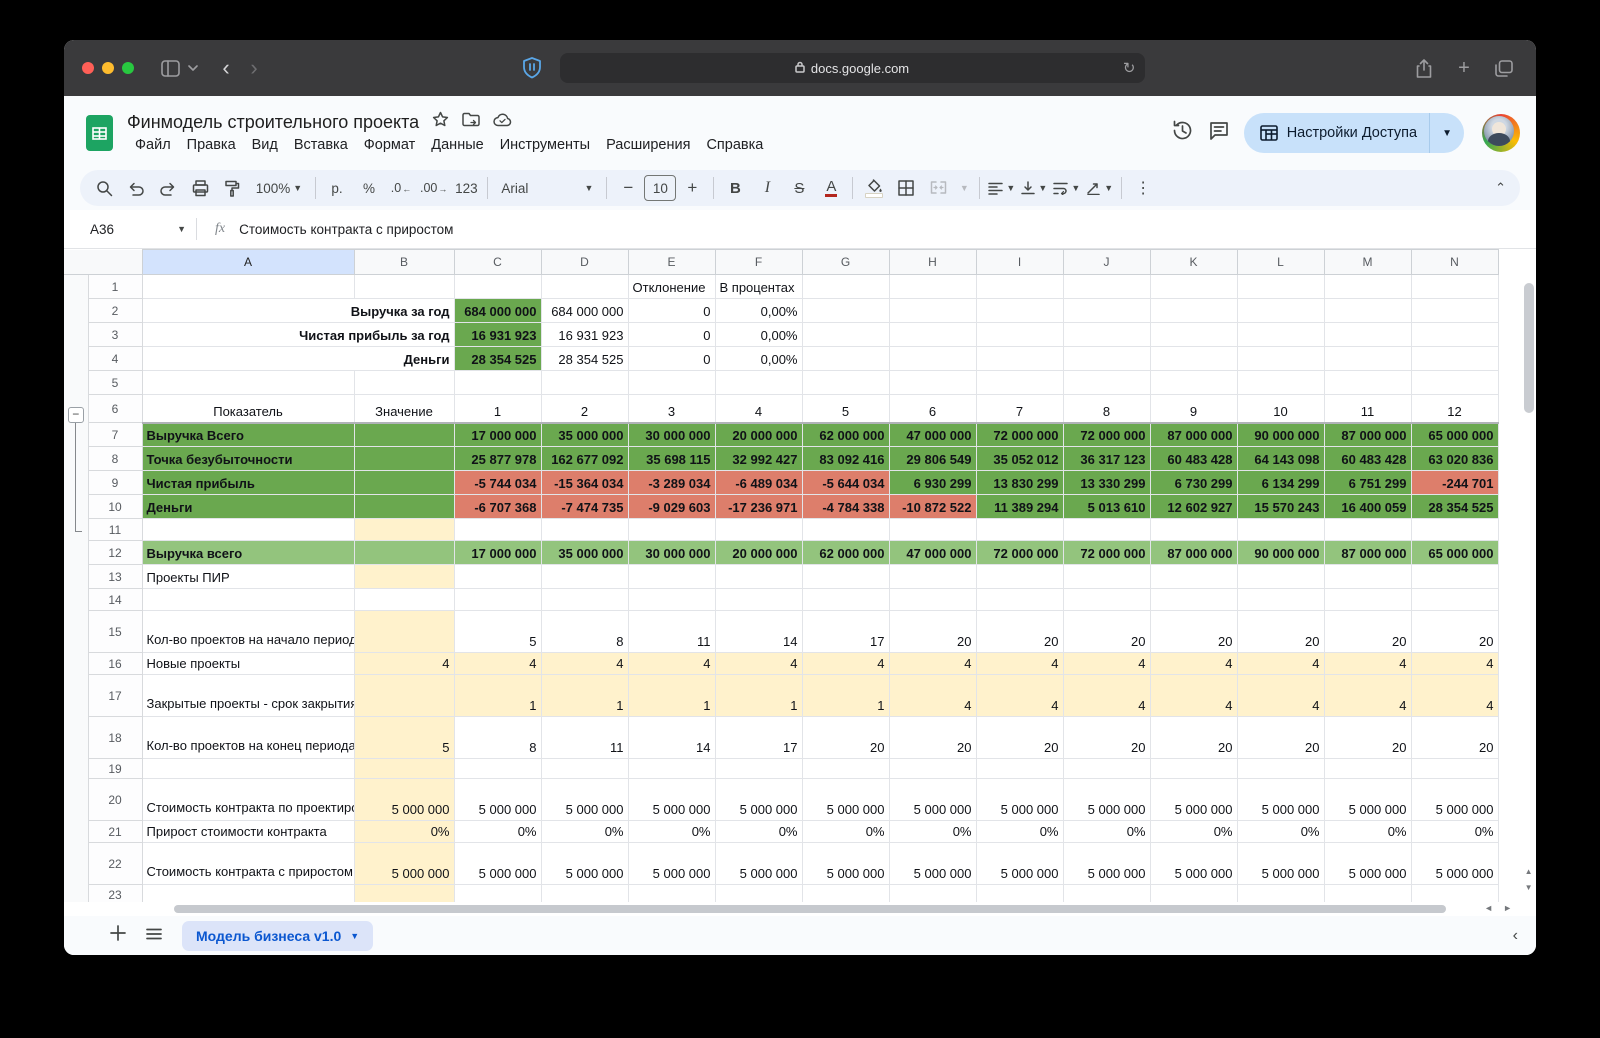  What do you see at coordinates (1454, 576) in the screenshot?
I see `cell-N13` at bounding box center [1454, 576].